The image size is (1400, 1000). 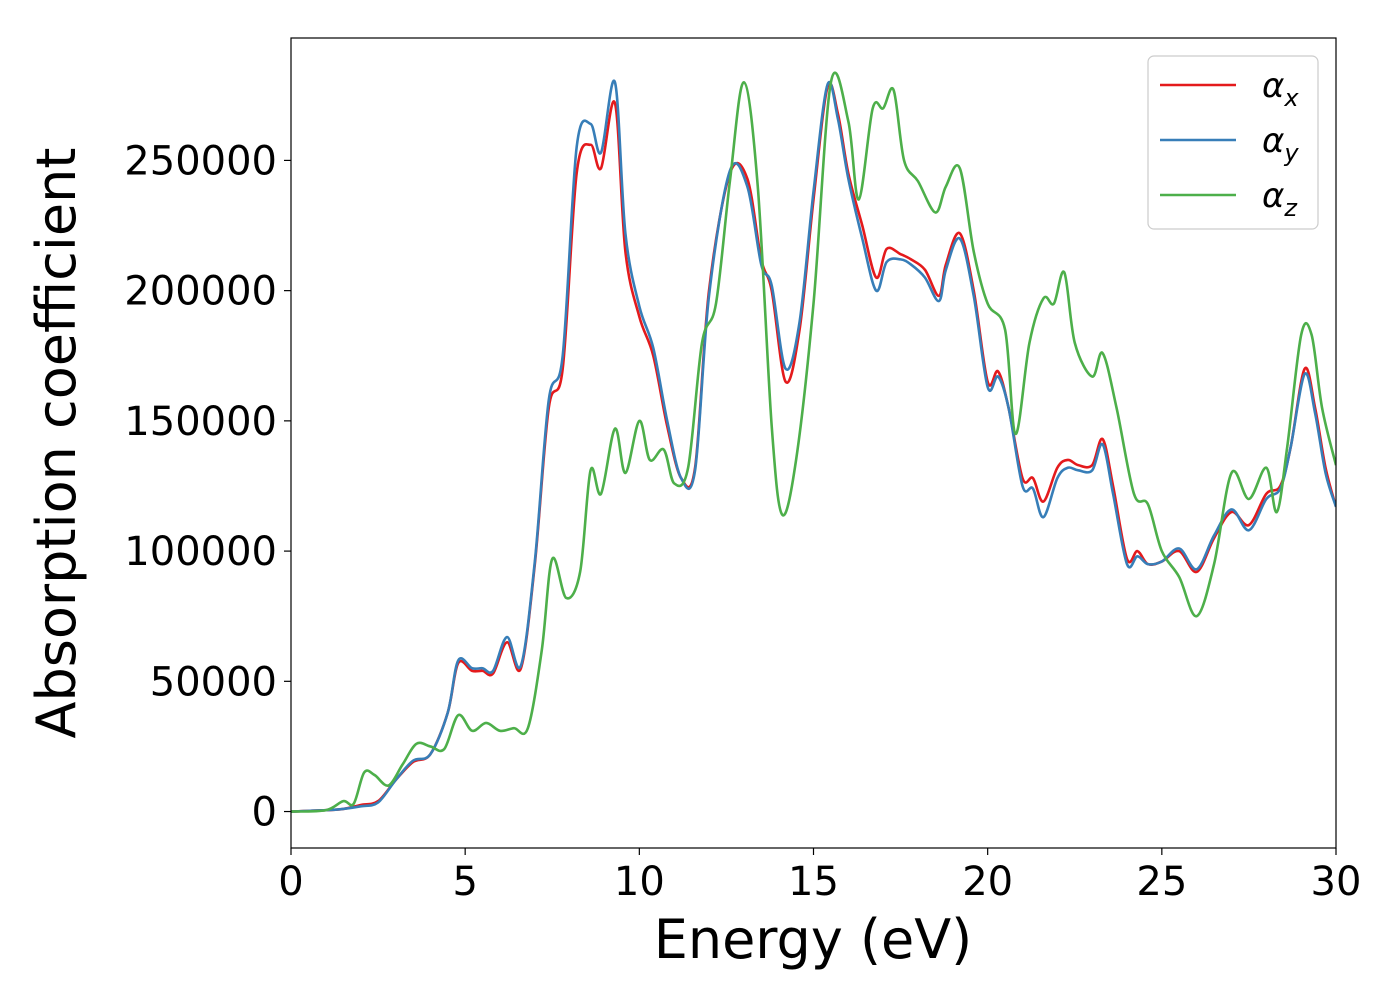 What do you see at coordinates (813, 939) in the screenshot?
I see `x-axis-title: Energy (eV)` at bounding box center [813, 939].